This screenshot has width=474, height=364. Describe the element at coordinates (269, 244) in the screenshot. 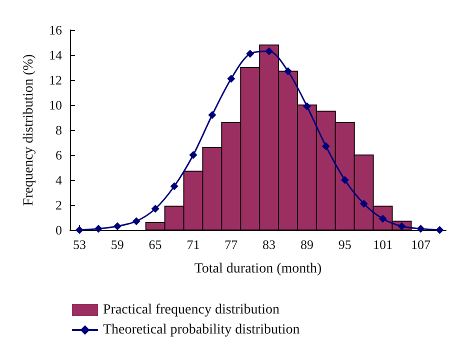

I see `x-tick-label: 83` at that location.